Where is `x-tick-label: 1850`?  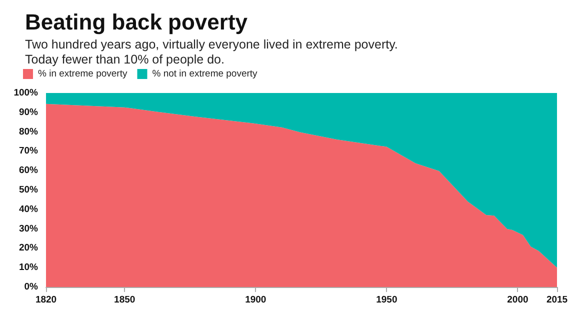 x-tick-label: 1850 is located at coordinates (125, 300).